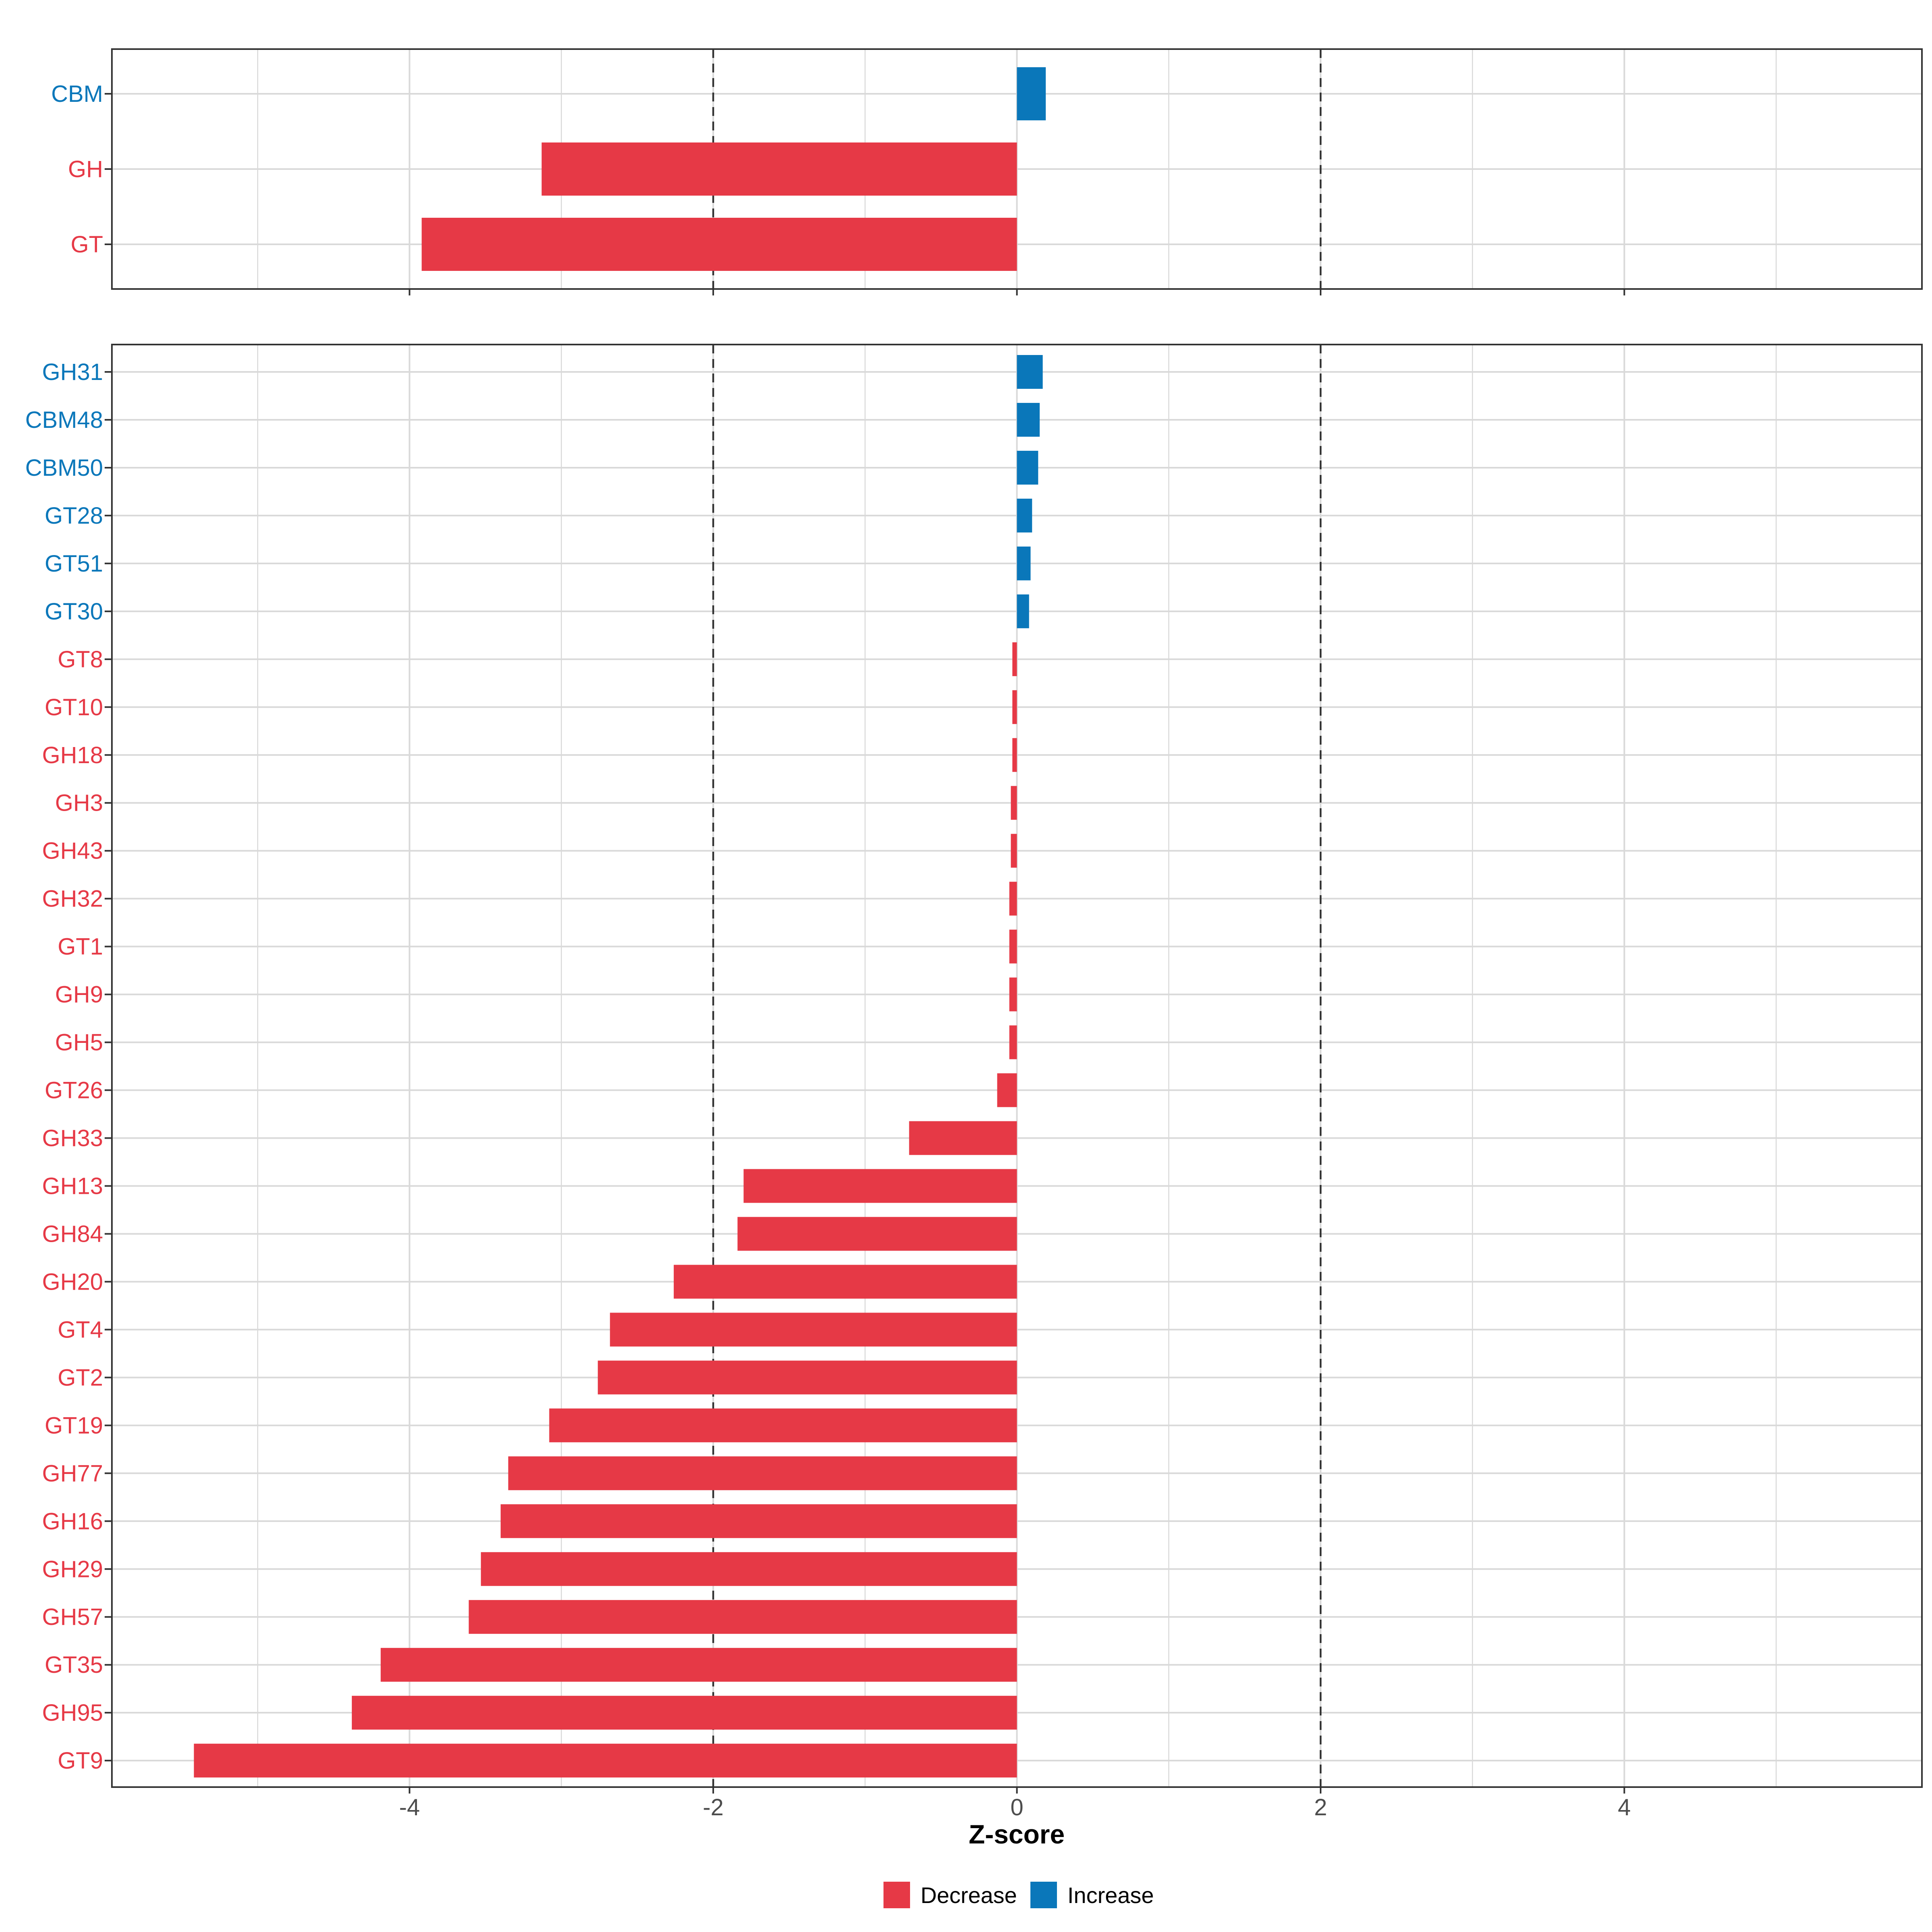 This screenshot has height=1932, width=1932. I want to click on category-label-gt51: GT51, so click(74, 564).